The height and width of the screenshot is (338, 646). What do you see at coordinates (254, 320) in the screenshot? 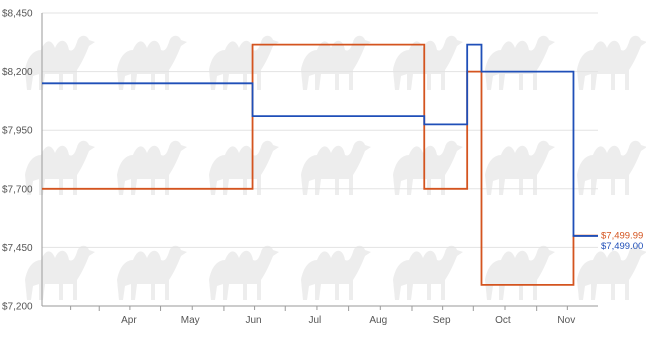
I see `x-tick-label: Jun` at bounding box center [254, 320].